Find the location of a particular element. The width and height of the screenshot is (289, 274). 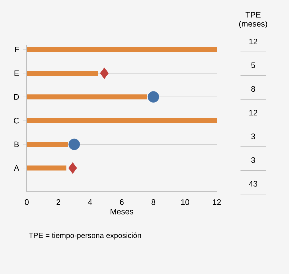

x-tick-label: 6 is located at coordinates (122, 203).